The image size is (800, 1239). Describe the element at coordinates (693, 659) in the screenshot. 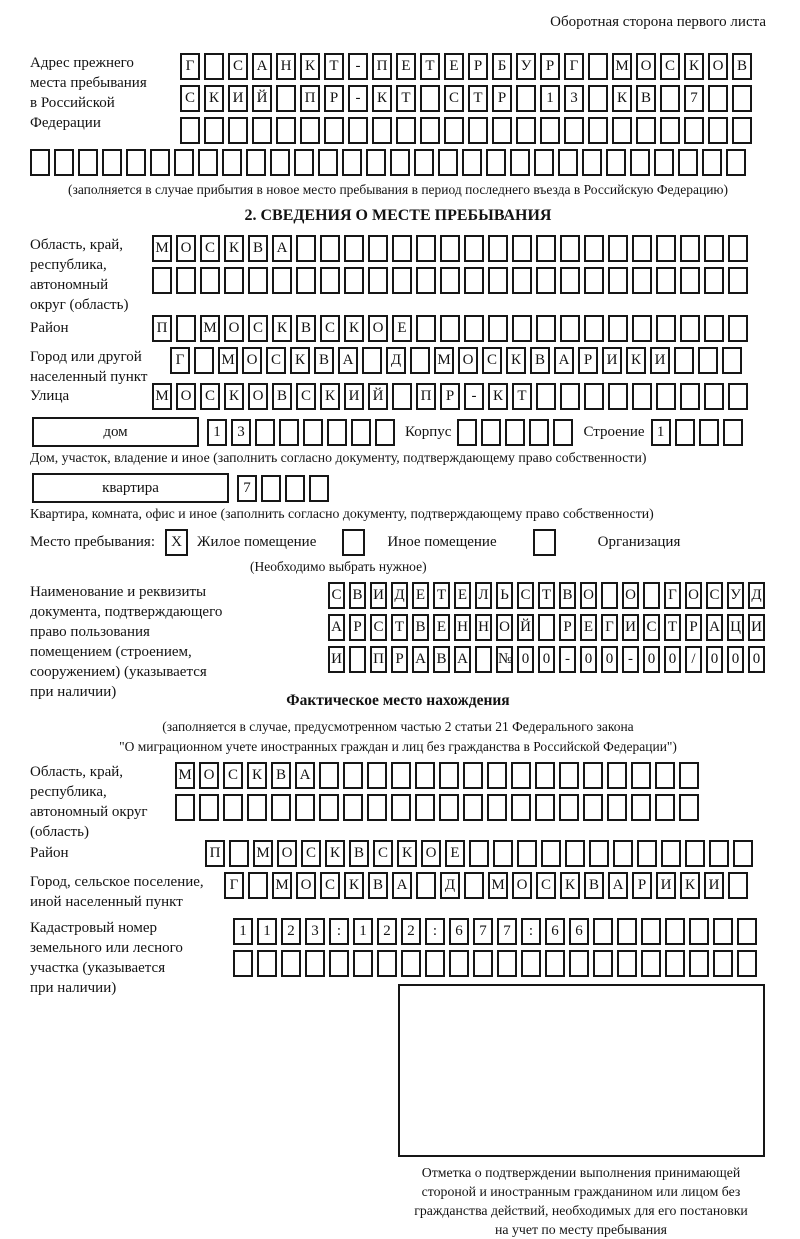

I see `char-box: /` at that location.